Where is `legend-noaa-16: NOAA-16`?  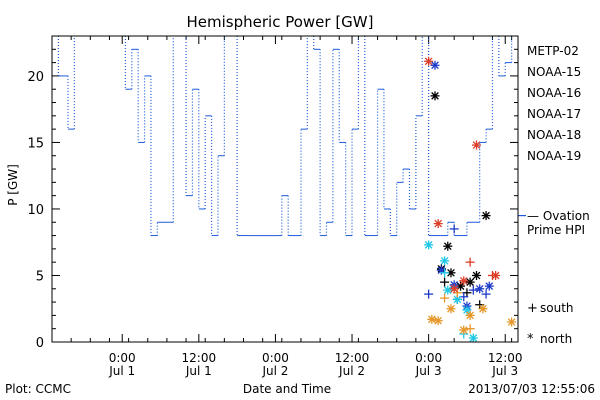 legend-noaa-16: NOAA-16 is located at coordinates (554, 93).